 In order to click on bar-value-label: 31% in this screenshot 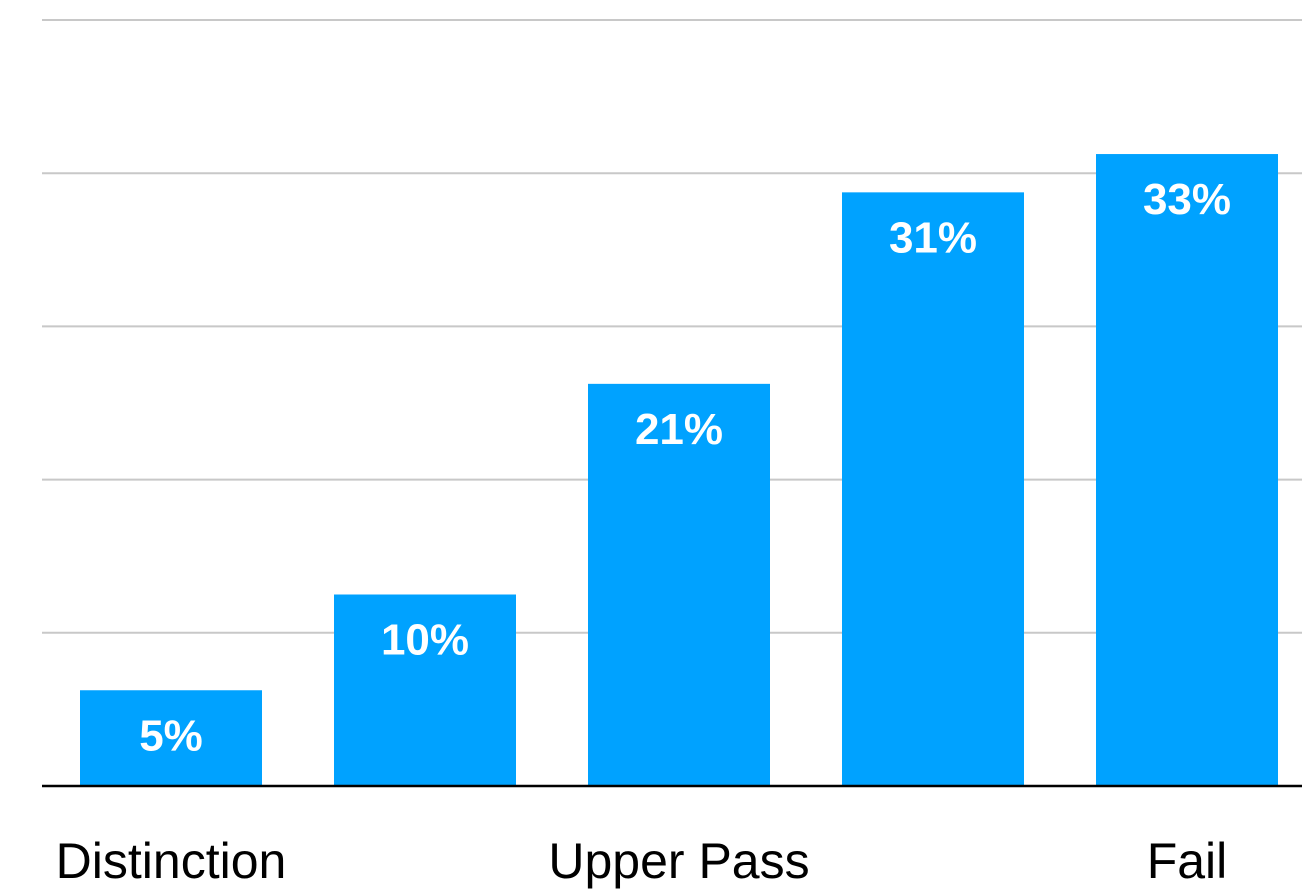, I will do `click(933, 237)`.